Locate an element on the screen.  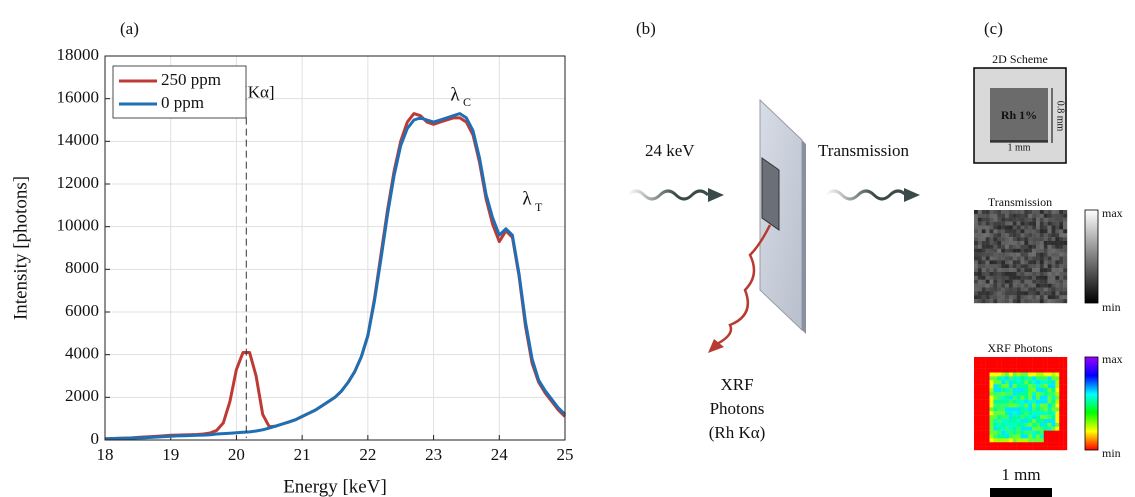
colorbar is located at coordinates (1091, 256).